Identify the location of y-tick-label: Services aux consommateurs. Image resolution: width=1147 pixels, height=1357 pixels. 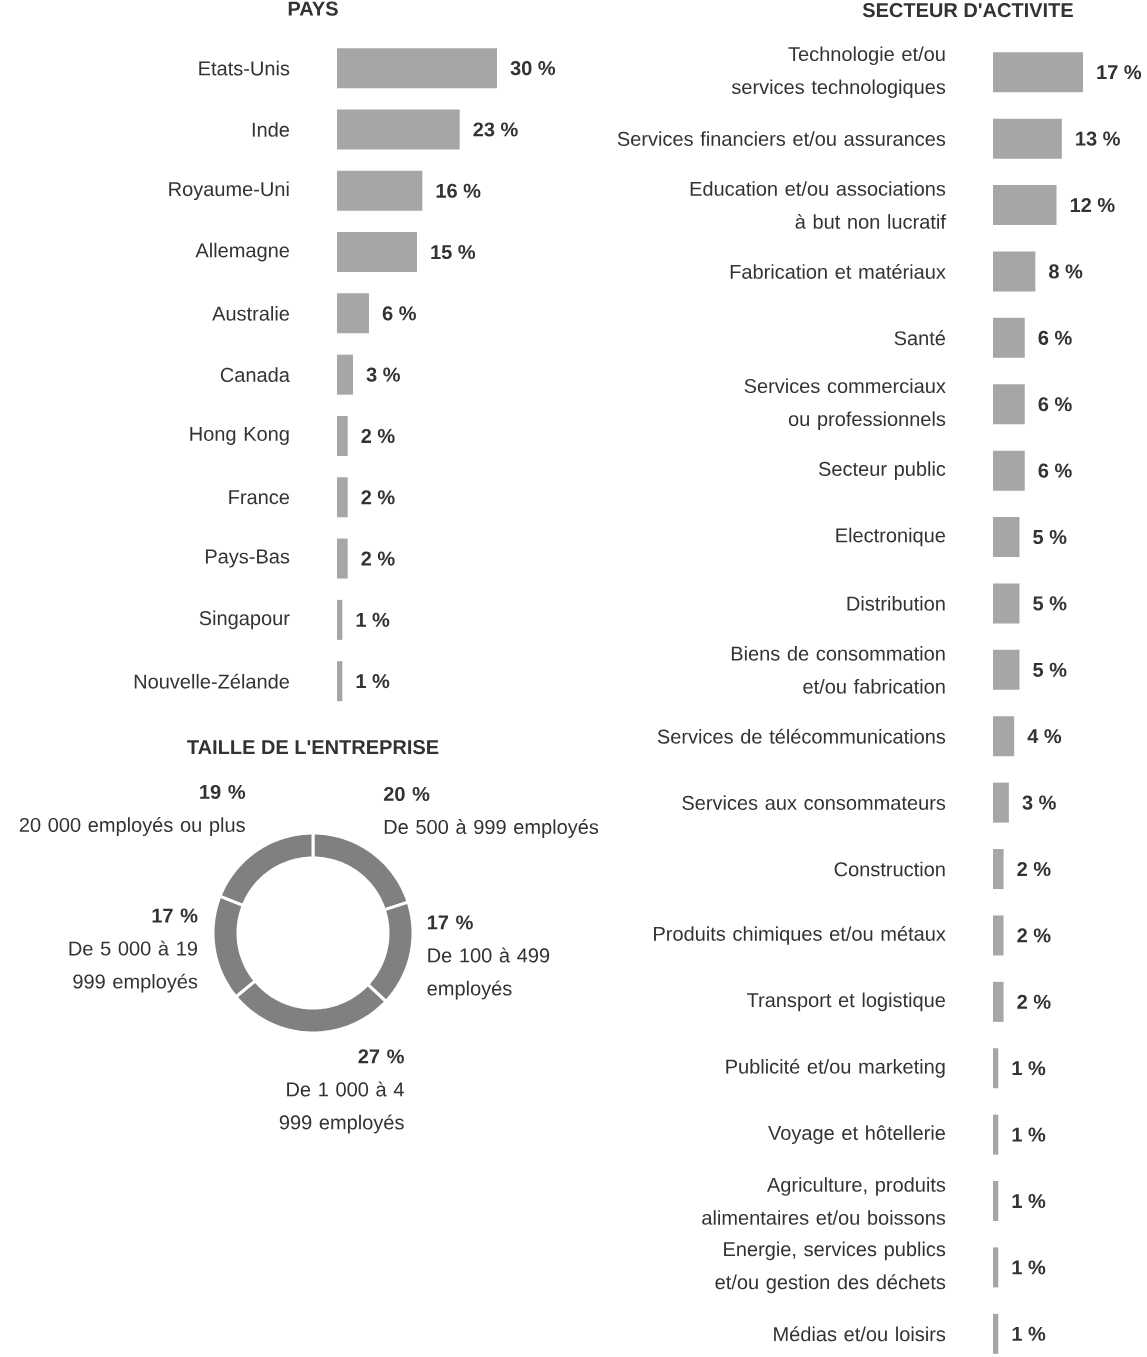
(814, 802).